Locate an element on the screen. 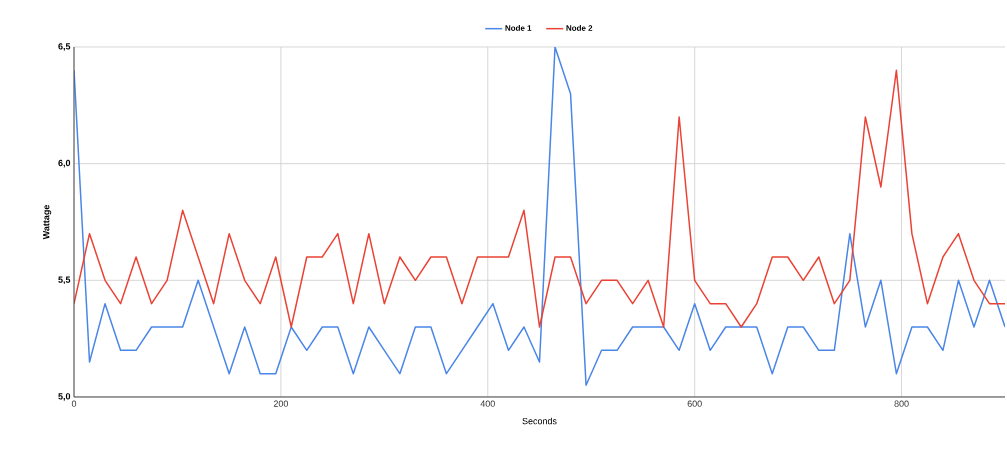 The height and width of the screenshot is (450, 1007). x-axis-title: Seconds is located at coordinates (539, 421).